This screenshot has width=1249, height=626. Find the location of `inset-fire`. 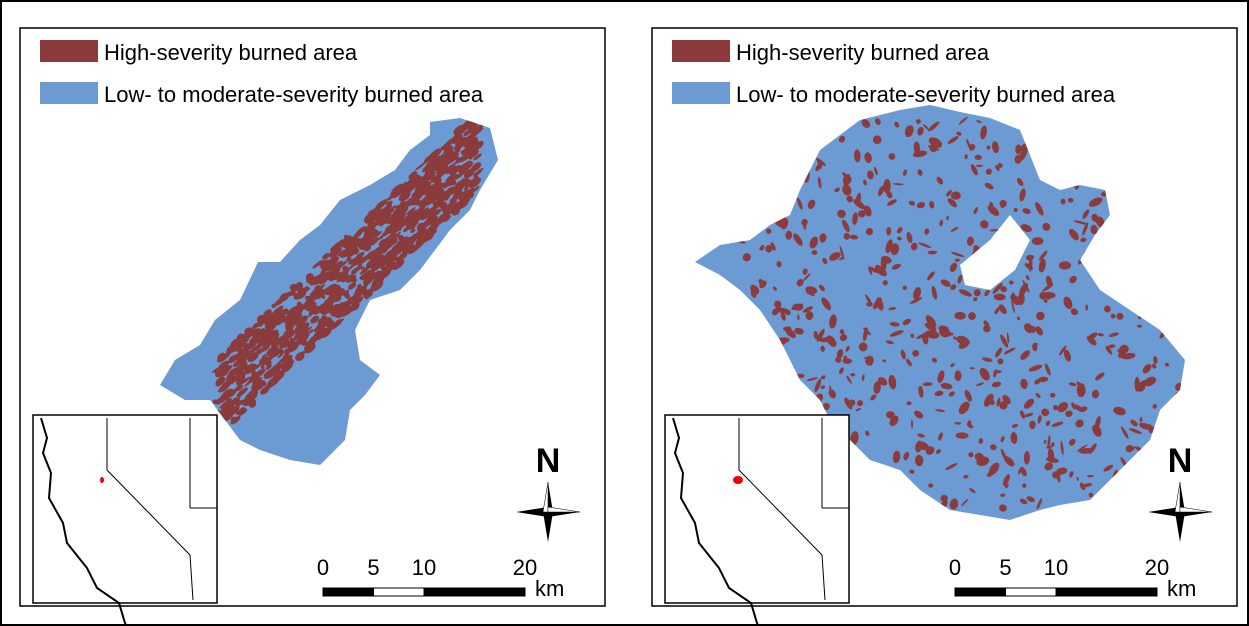

inset-fire is located at coordinates (738, 480).